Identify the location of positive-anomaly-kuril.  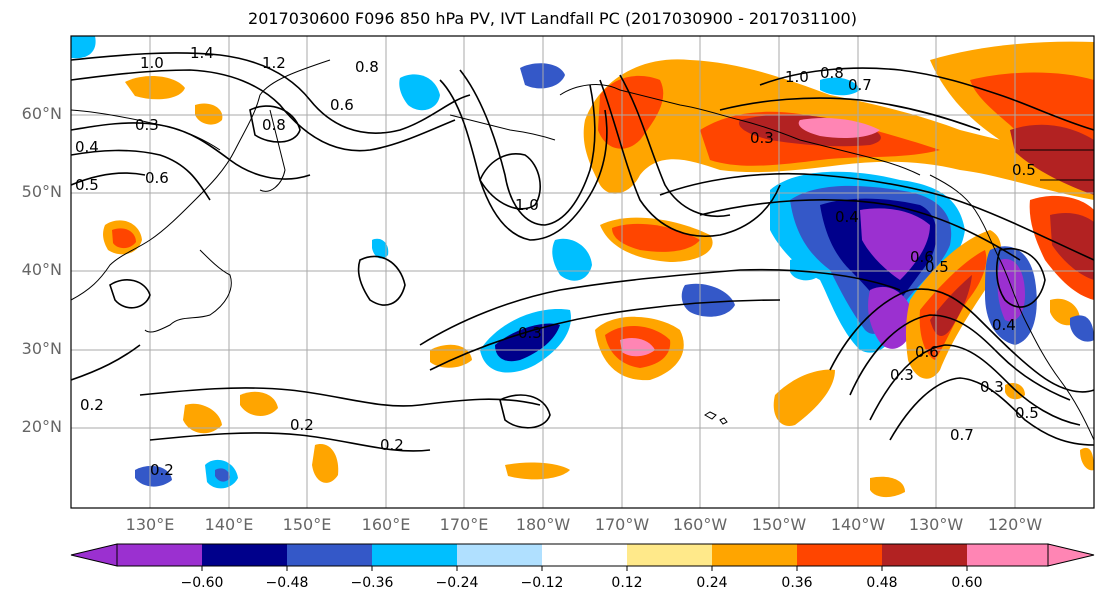
(209, 114).